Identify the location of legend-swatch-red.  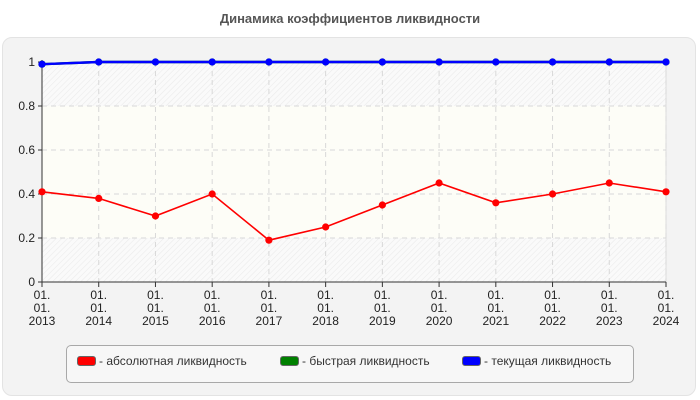
(86, 361).